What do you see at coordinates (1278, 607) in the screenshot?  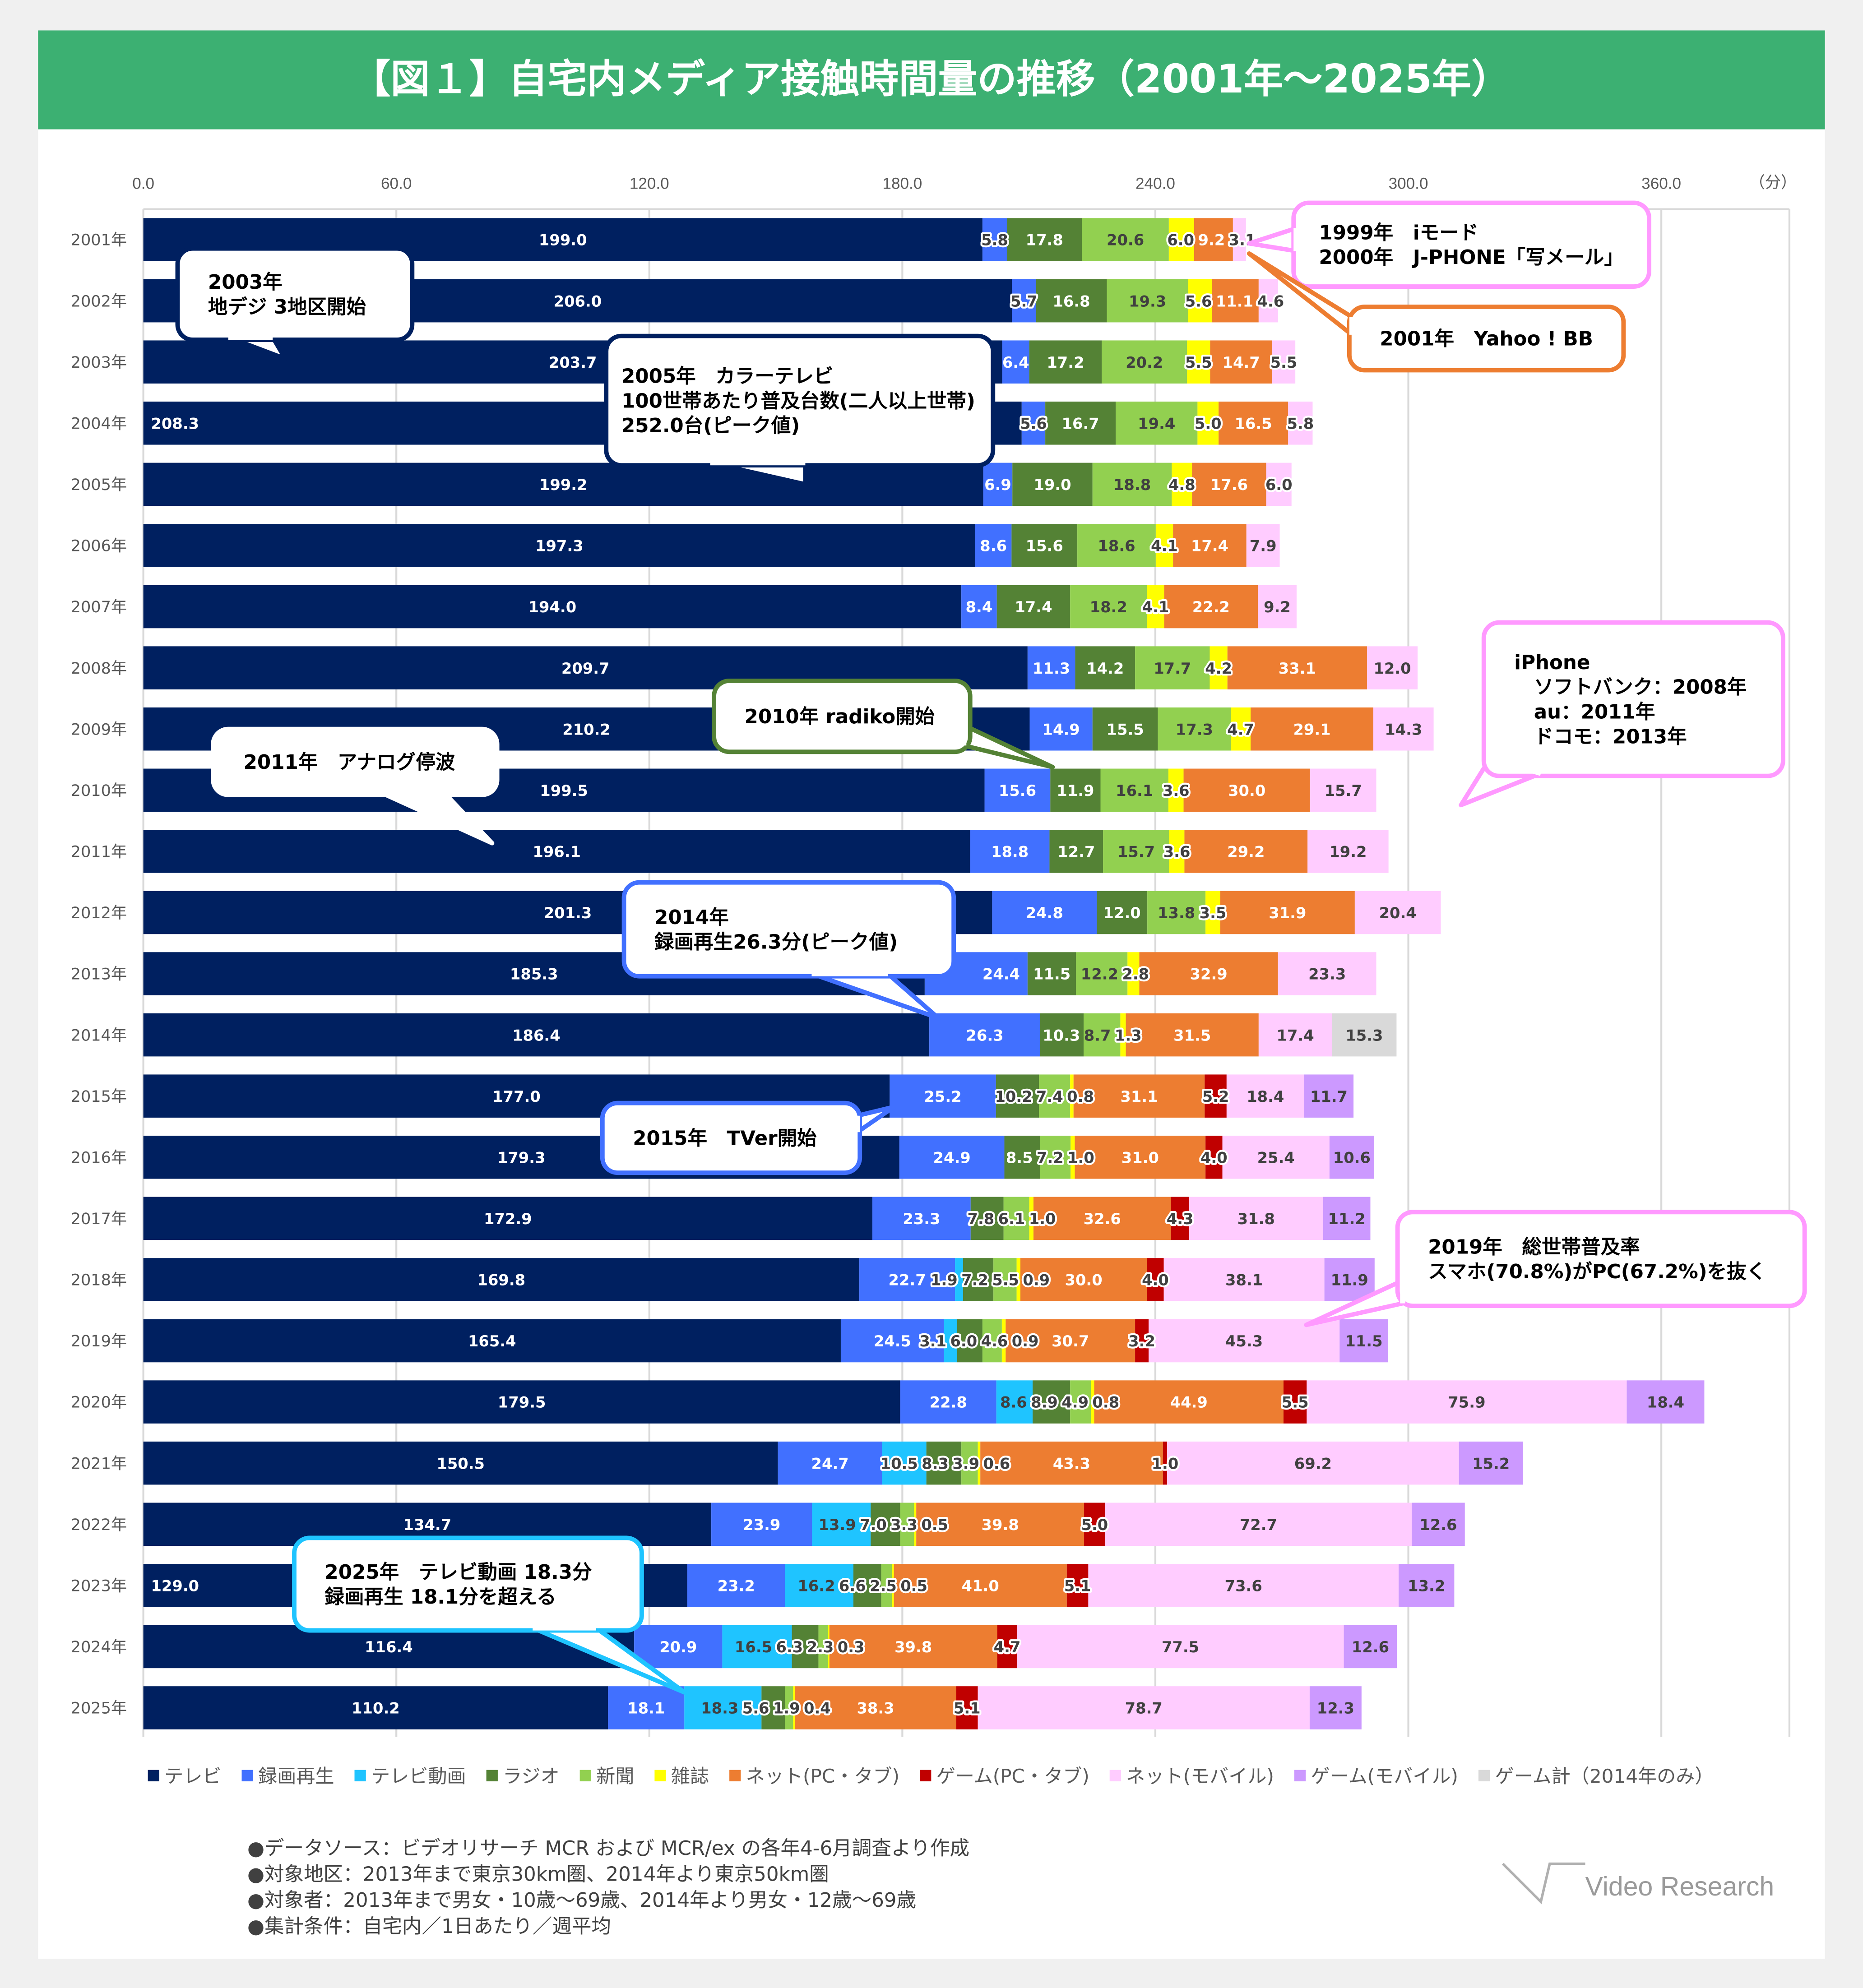 I see `data-label: 9.2` at bounding box center [1278, 607].